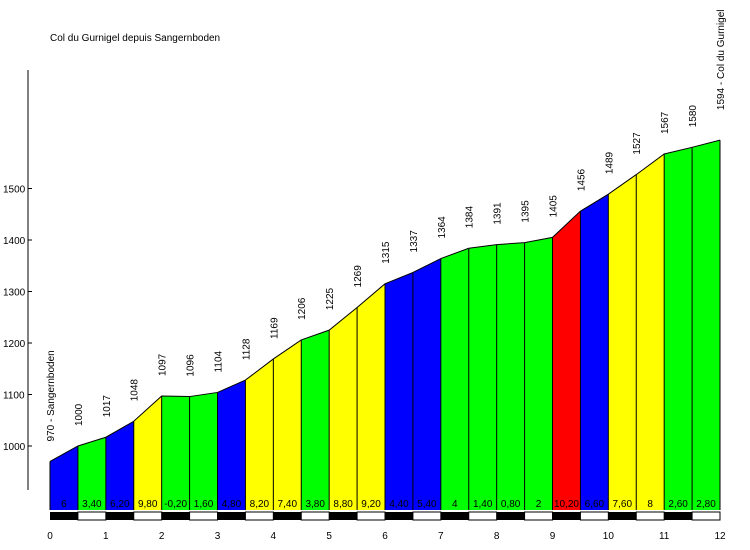 The height and width of the screenshot is (550, 750). I want to click on y-tick-label: 1400, so click(14, 241).